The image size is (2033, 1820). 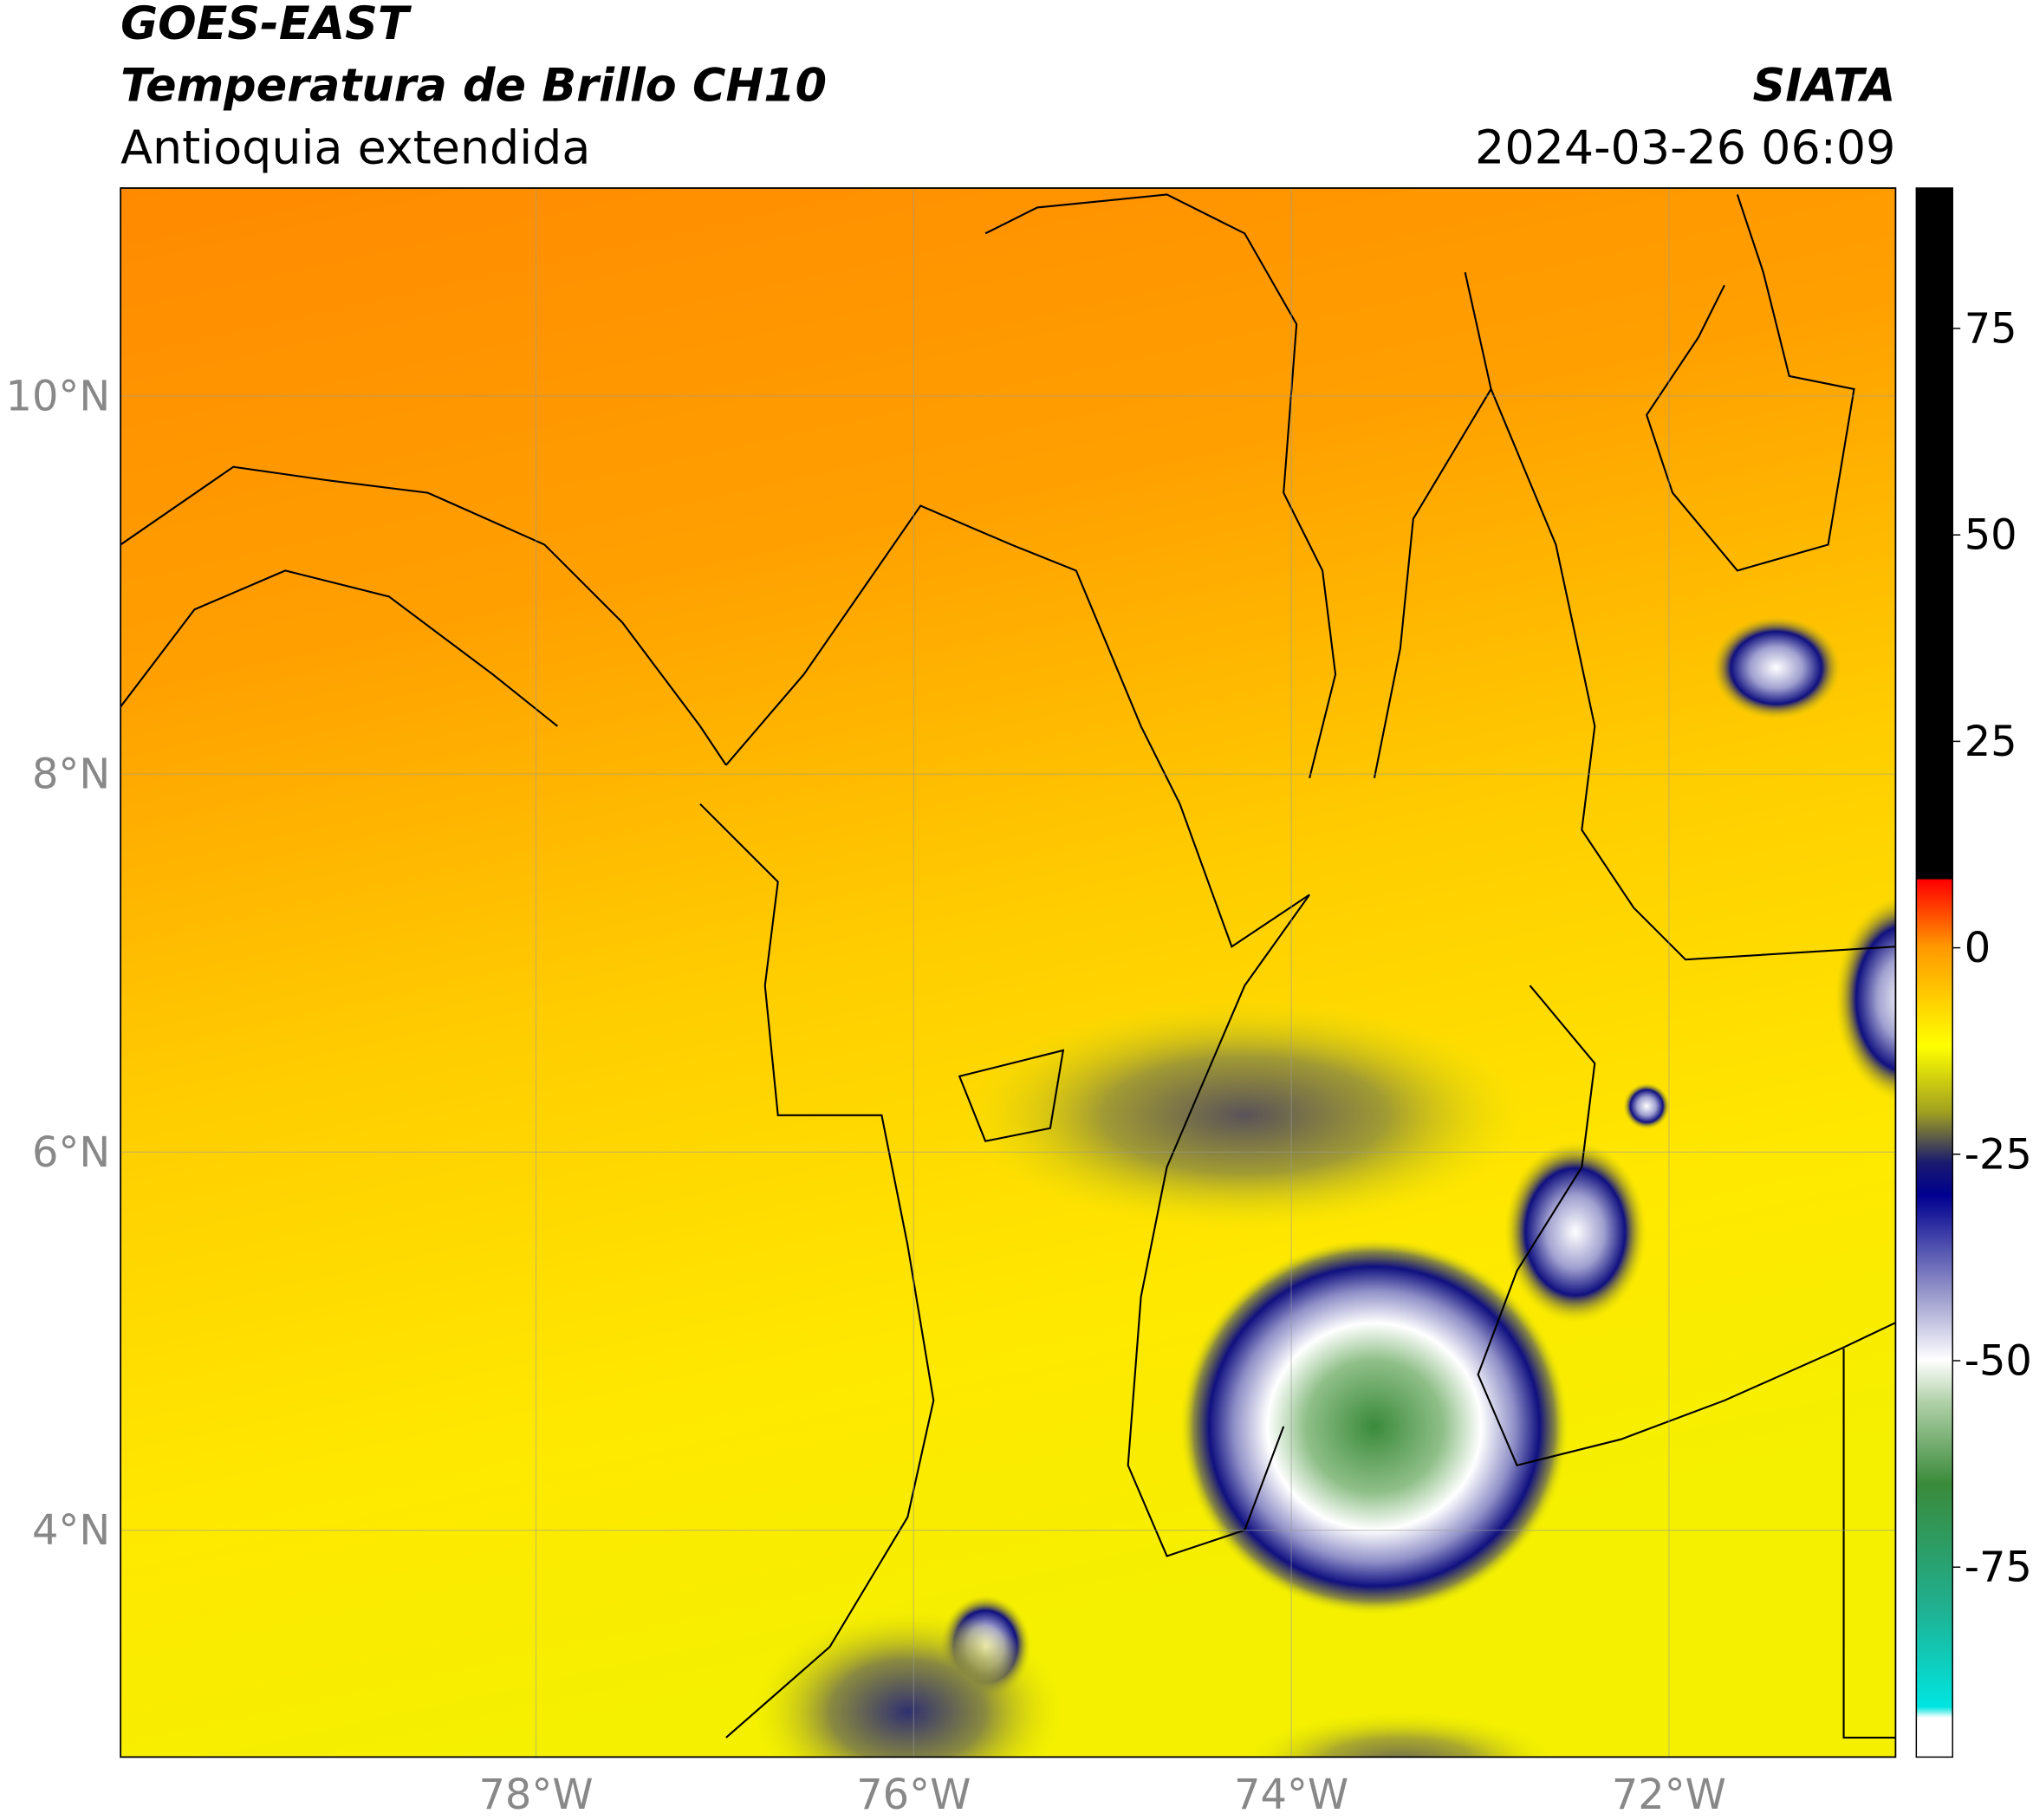 I want to click on subtitle: Temperatura de Brillo CH10, so click(x=474, y=86).